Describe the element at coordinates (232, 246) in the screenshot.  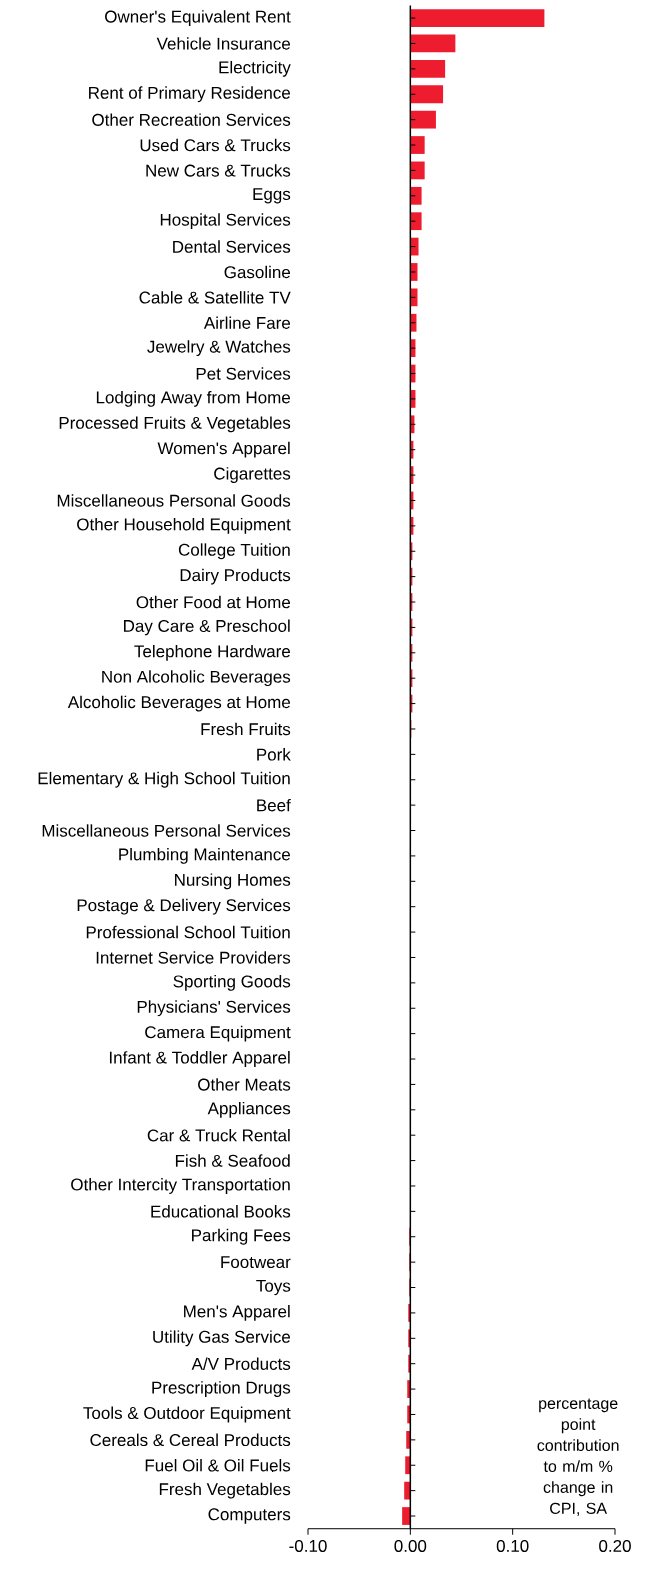
I see `y-tick-label: Dental Services` at that location.